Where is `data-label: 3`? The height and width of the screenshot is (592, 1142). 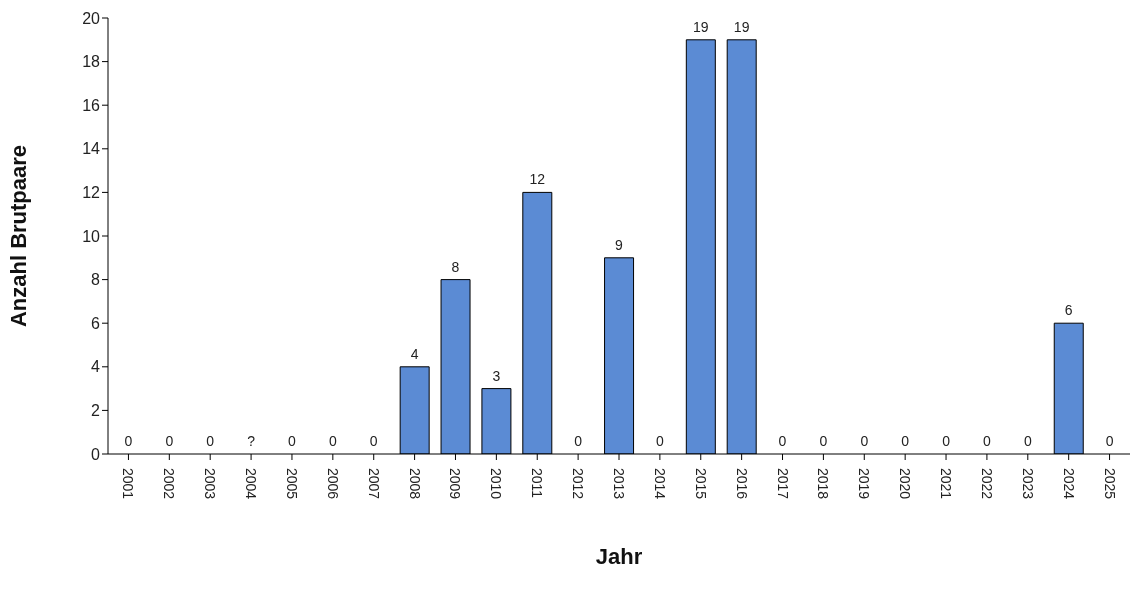
data-label: 3 is located at coordinates (496, 375).